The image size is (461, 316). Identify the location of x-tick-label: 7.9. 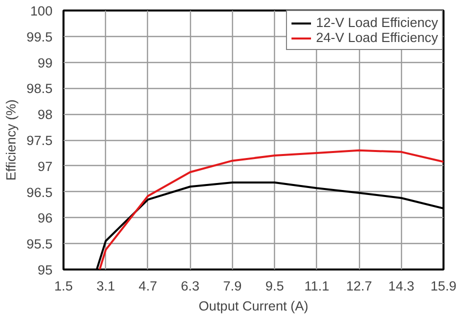
(232, 286).